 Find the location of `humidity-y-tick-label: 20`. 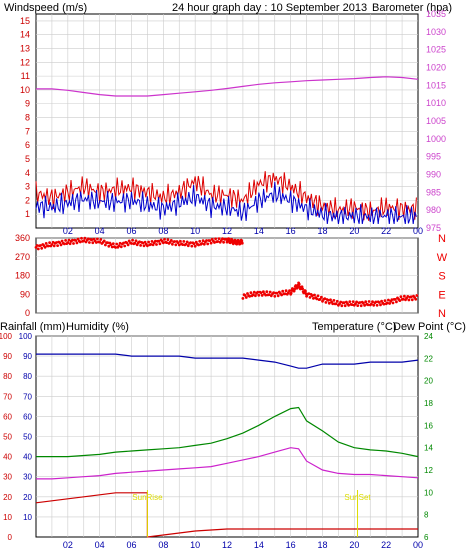

humidity-y-tick-label: 20 is located at coordinates (27, 497).